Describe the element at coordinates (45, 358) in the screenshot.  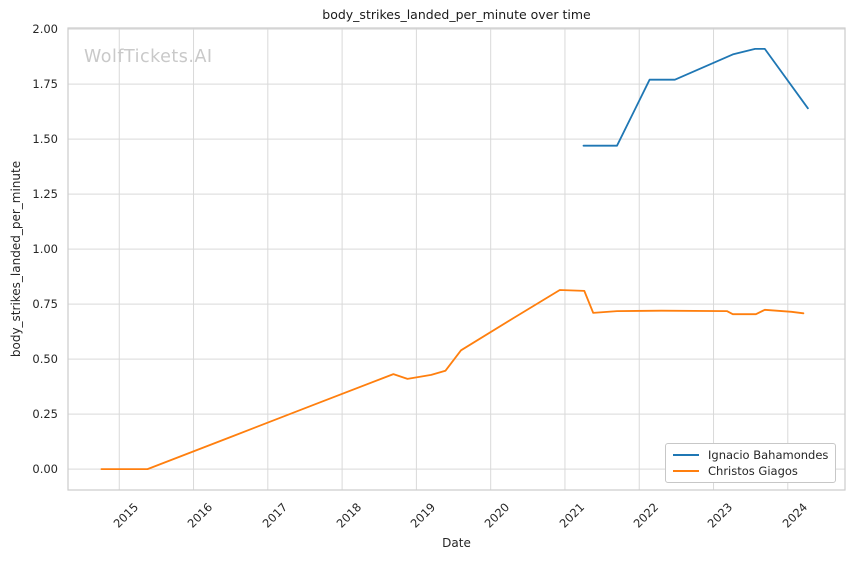
I see `y-tick-label: 0.50` at that location.